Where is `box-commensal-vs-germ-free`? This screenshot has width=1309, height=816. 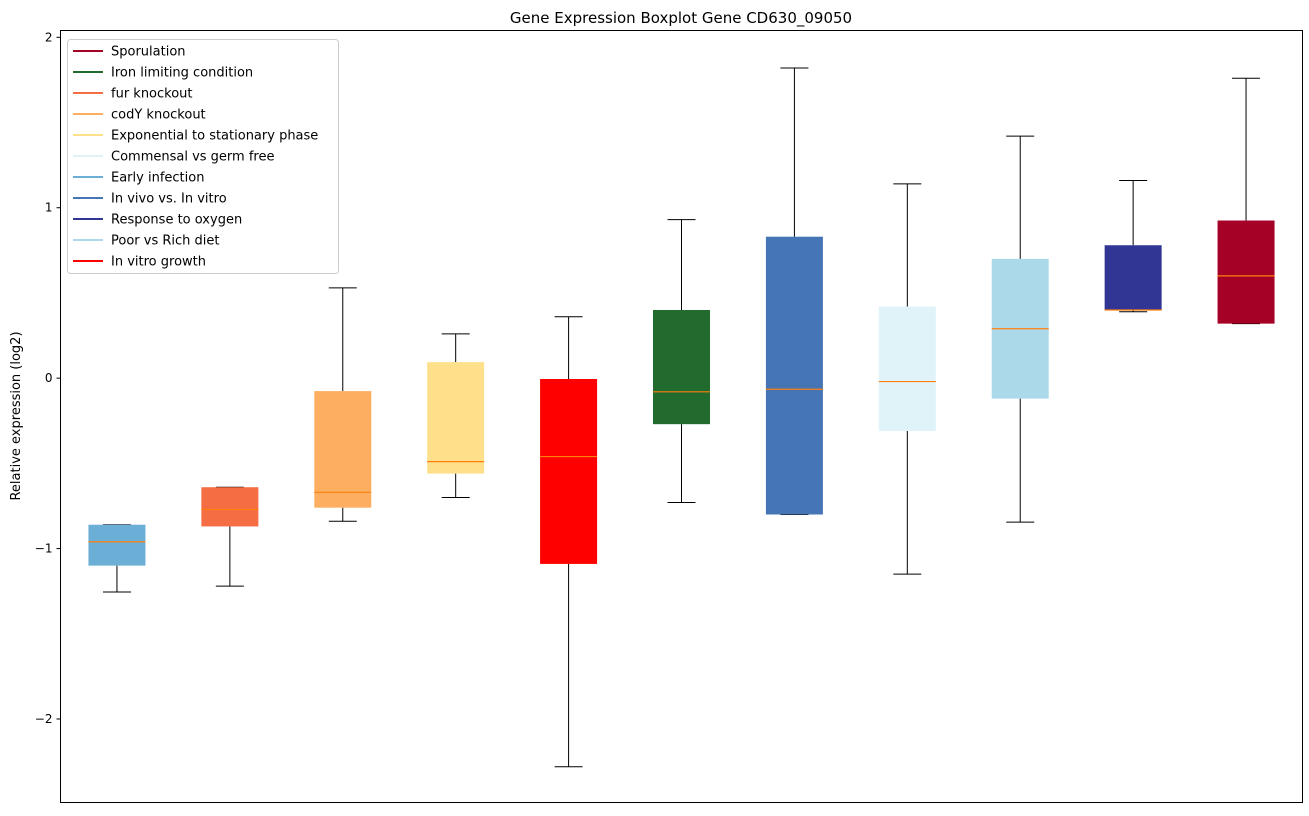 box-commensal-vs-germ-free is located at coordinates (907, 379).